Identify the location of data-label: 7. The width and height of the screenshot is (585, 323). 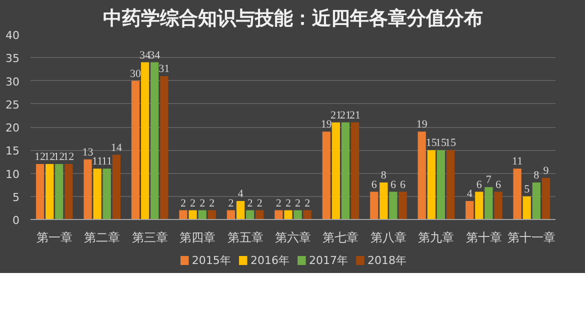
(489, 180).